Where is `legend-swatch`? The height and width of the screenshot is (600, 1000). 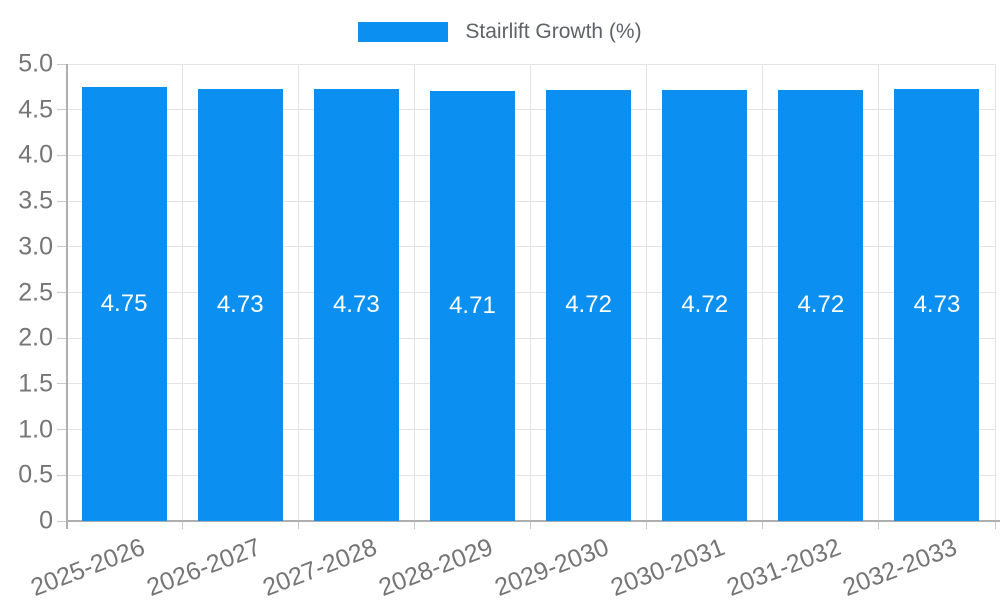
legend-swatch is located at coordinates (403, 32).